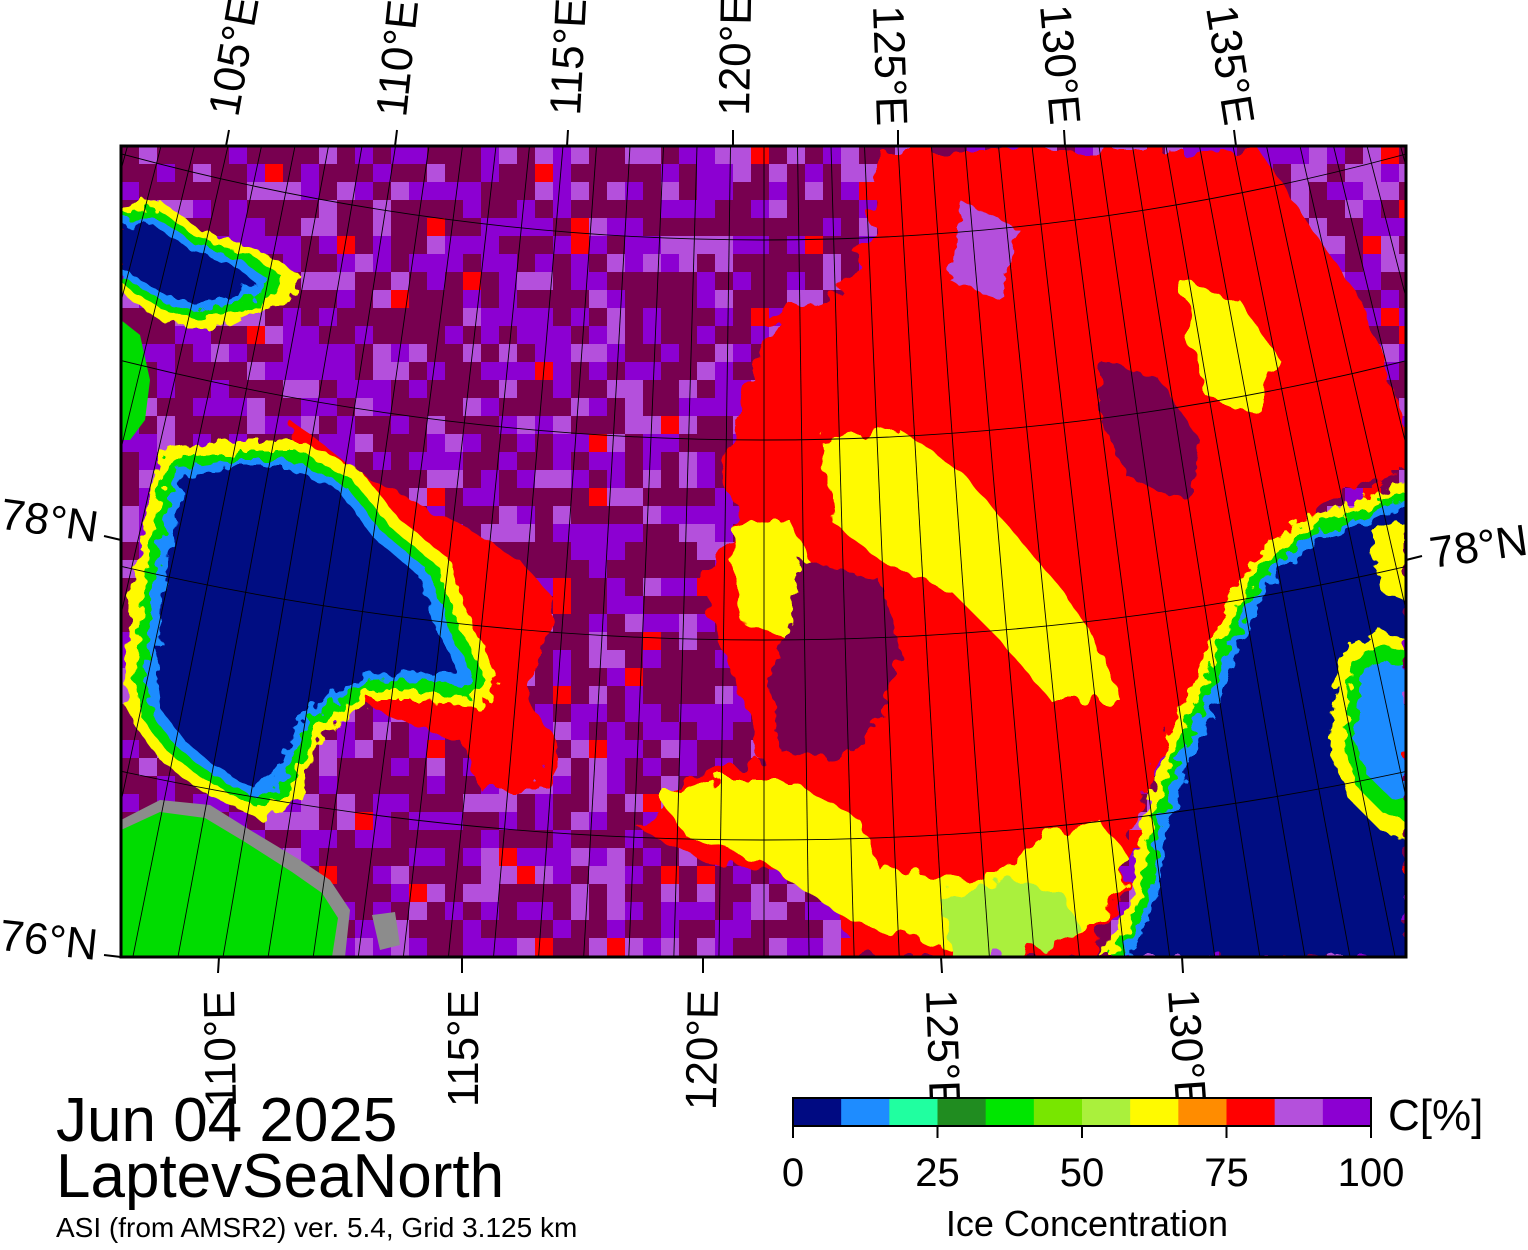 This screenshot has height=1250, width=1528. Describe the element at coordinates (50, 940) in the screenshot. I see `lat-label-76n-left: 76°N` at that location.